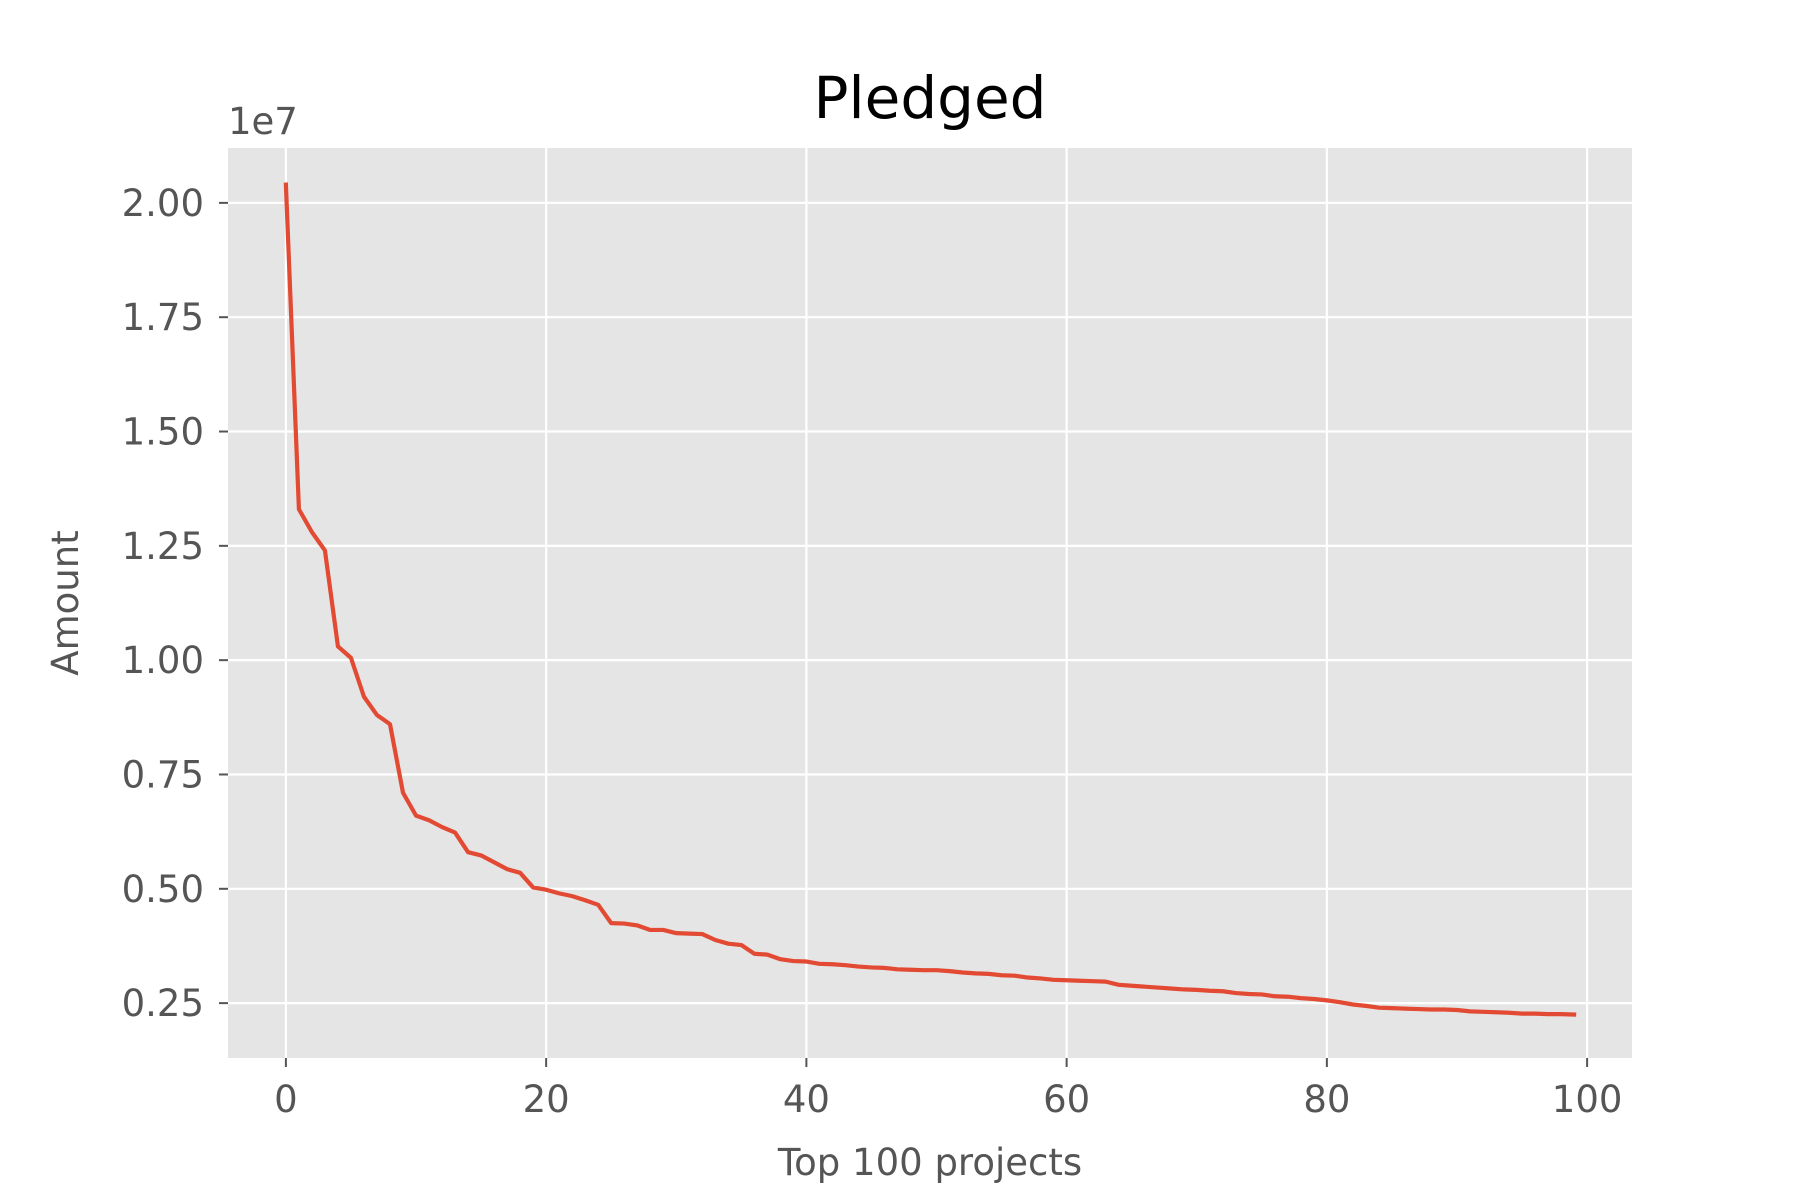  What do you see at coordinates (163, 317) in the screenshot?
I see `y-tick-label: 1.75` at bounding box center [163, 317].